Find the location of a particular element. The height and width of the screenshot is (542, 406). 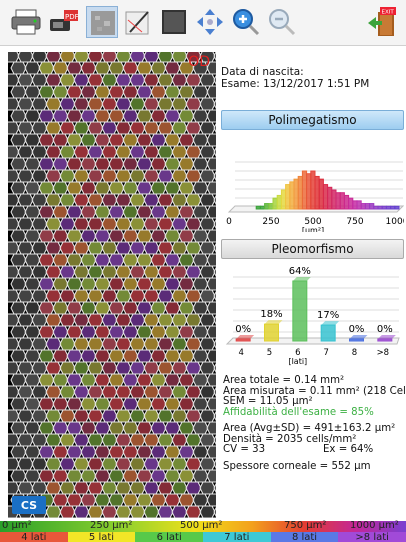

exit-icon: EXIT is located at coordinates (382, 22).